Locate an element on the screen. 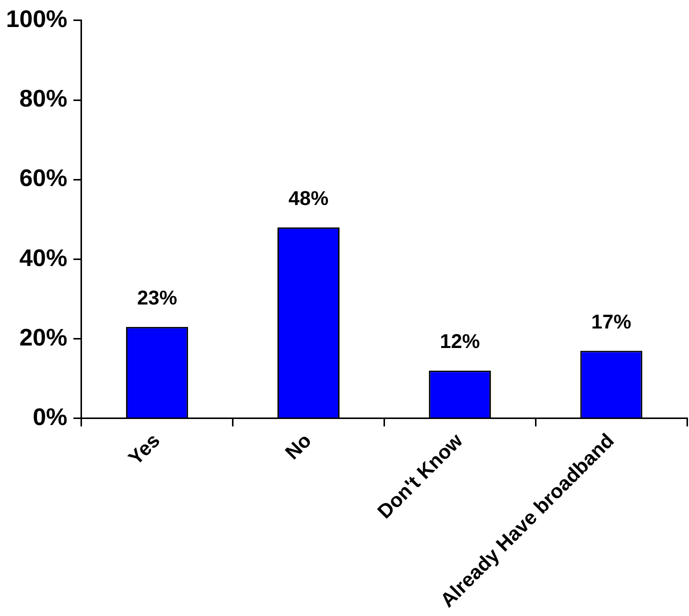 The height and width of the screenshot is (616, 689). y-tick-label: 60% is located at coordinates (43, 178).